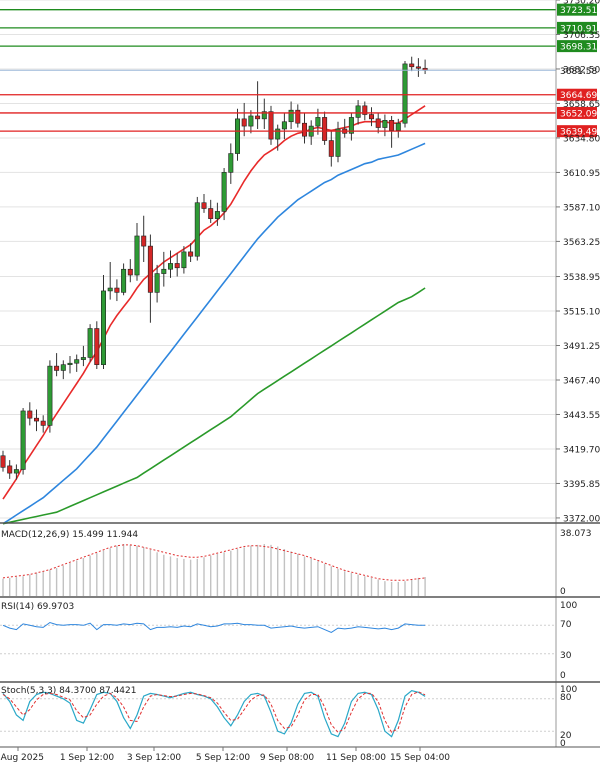 Image resolution: width=600 pixels, height=763 pixels. I want to click on stoch-d-line, so click(214, 712).